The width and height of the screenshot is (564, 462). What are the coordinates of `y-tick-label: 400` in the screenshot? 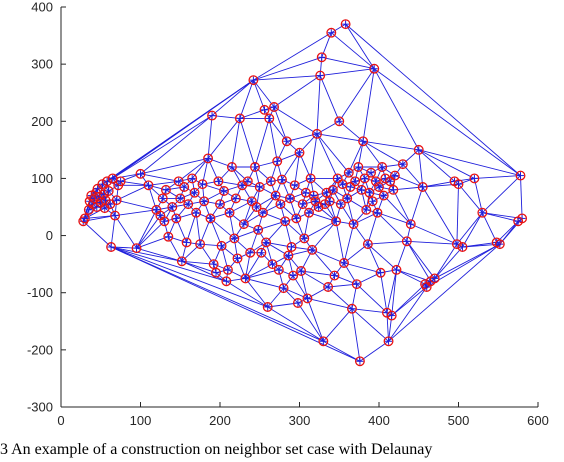 It's located at (42, 7).